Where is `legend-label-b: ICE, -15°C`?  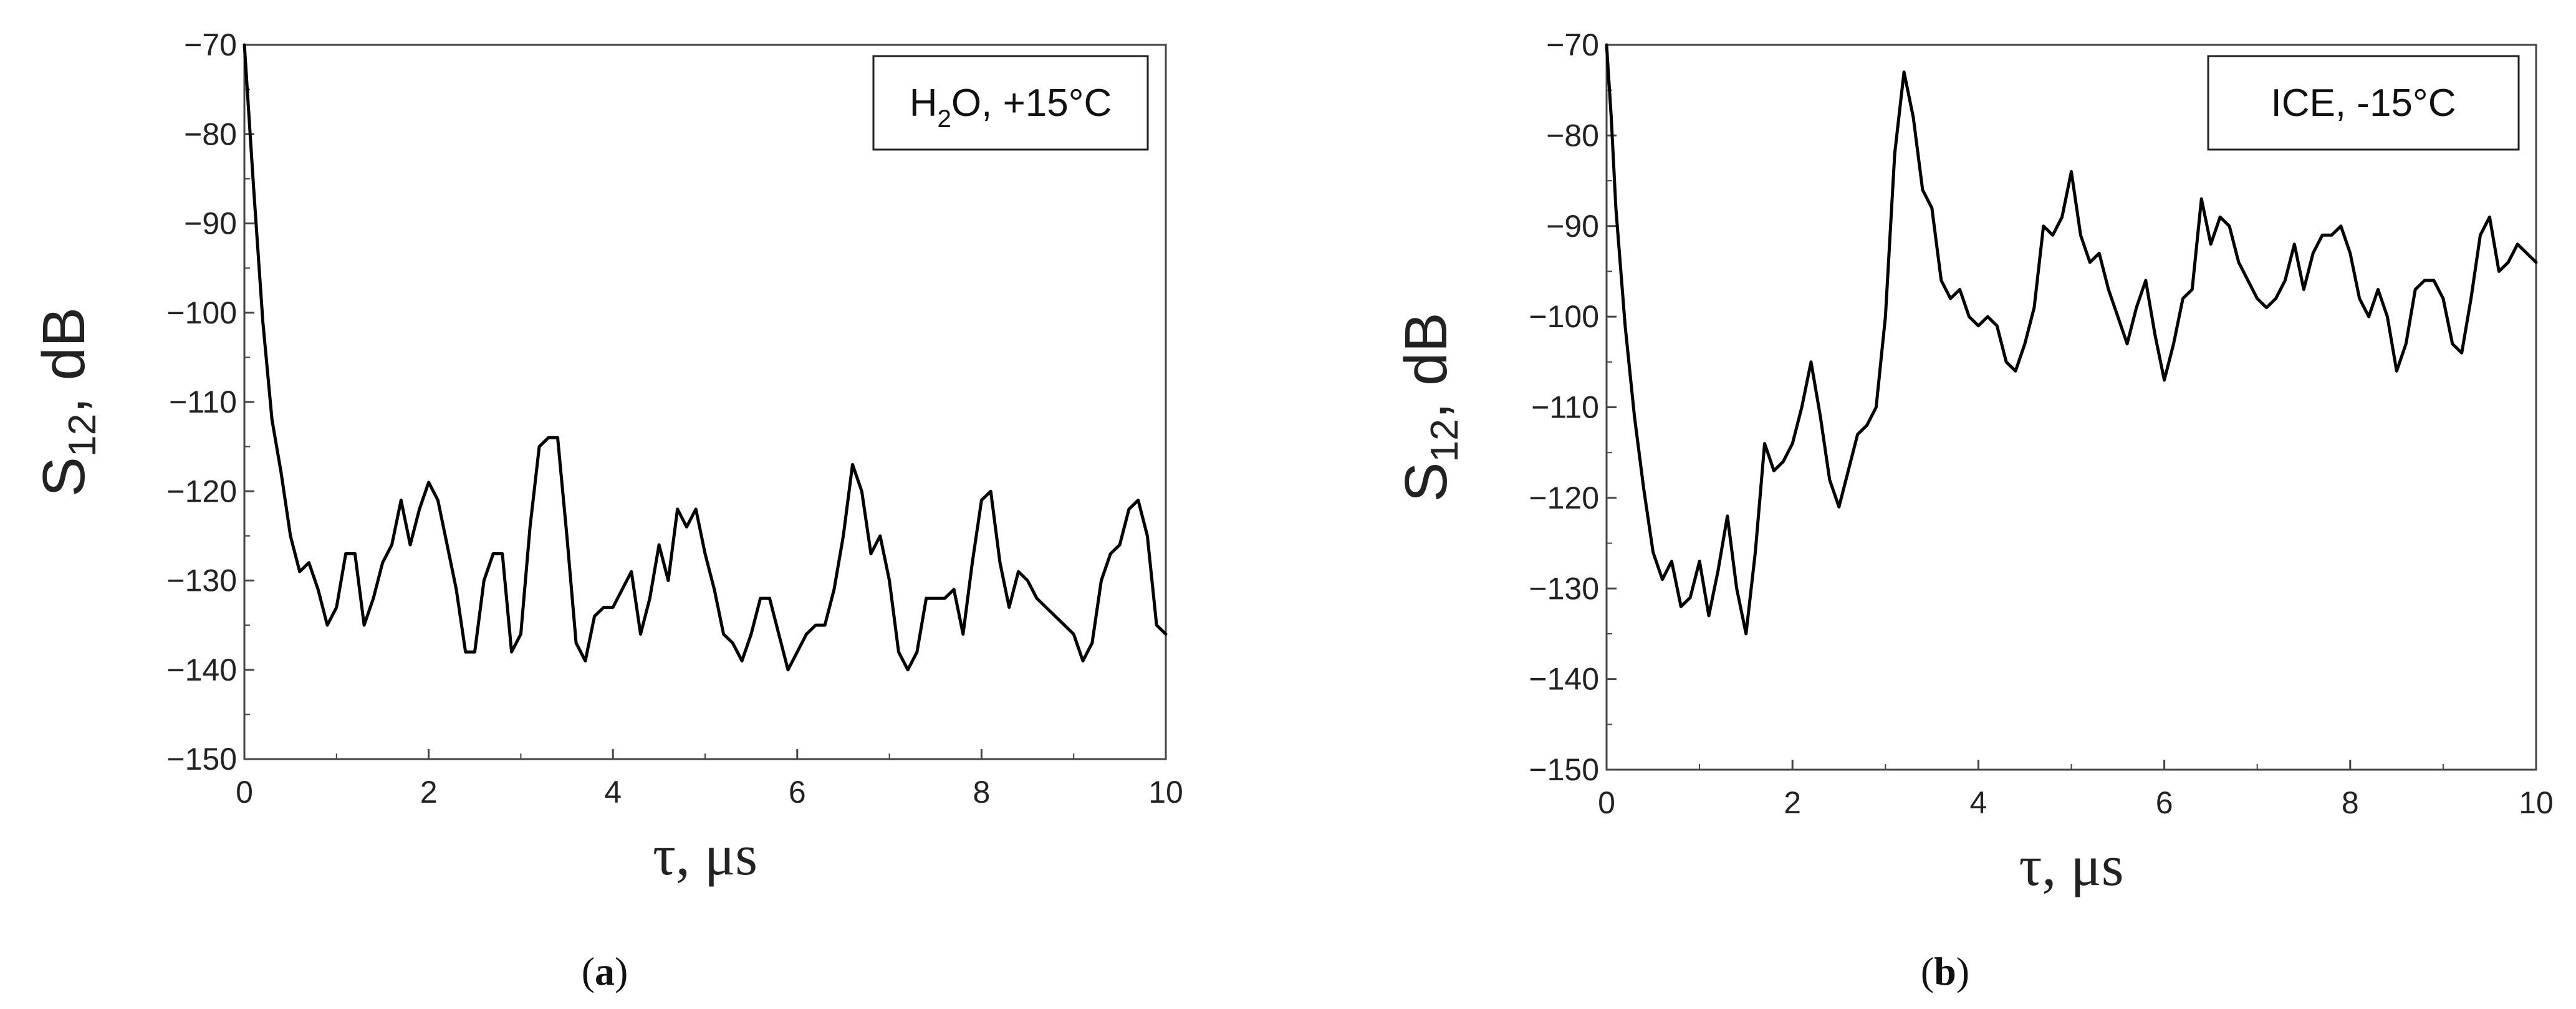 legend-label-b: ICE, -15°C is located at coordinates (2363, 103).